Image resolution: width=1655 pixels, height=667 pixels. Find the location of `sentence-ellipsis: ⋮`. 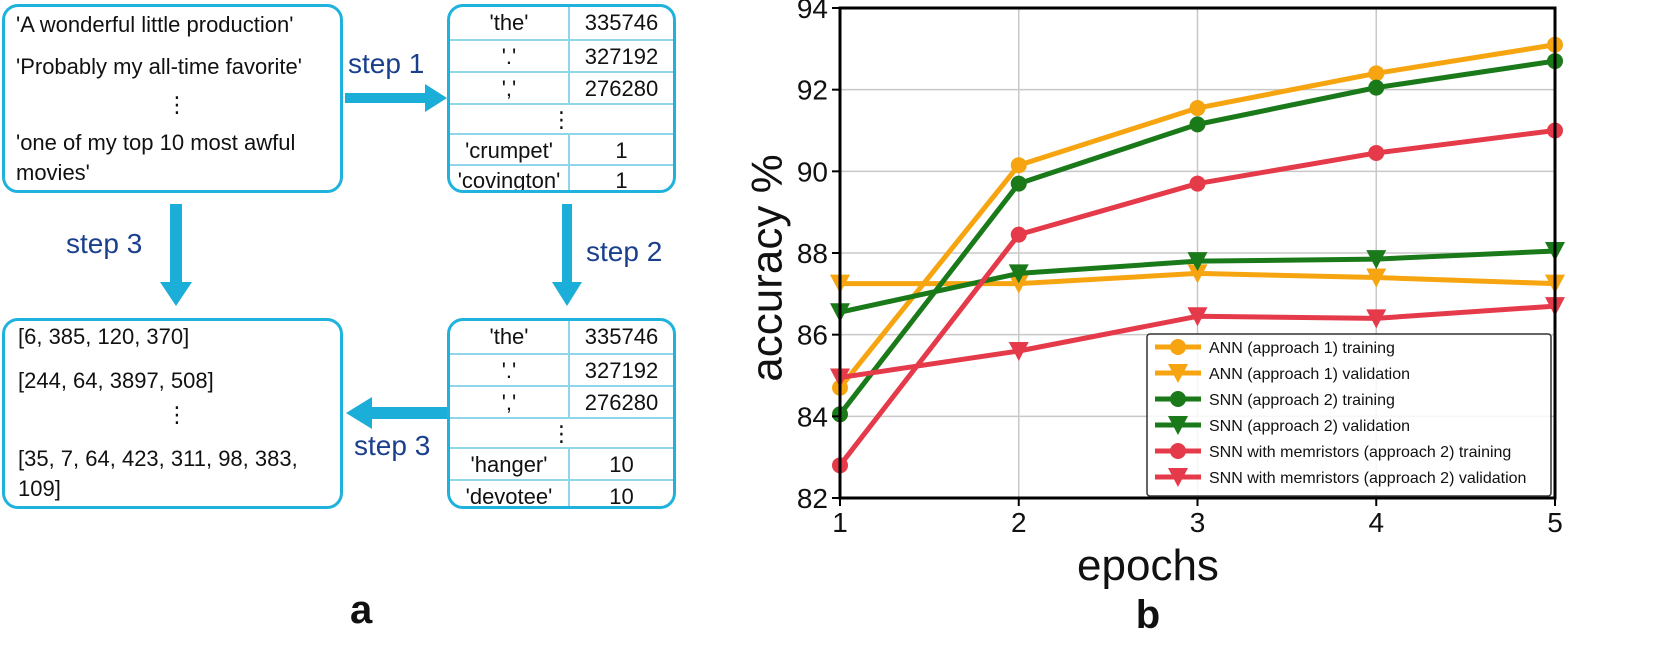

sentence-ellipsis: ⋮ is located at coordinates (177, 104).